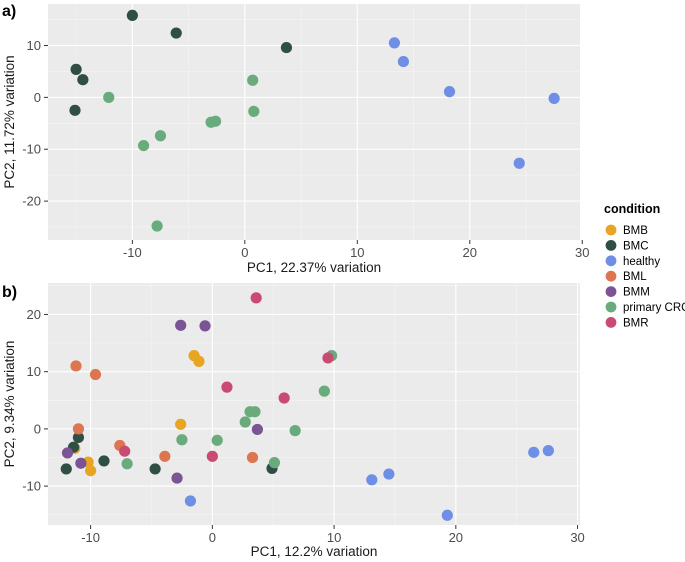 This screenshot has height=562, width=685. I want to click on legend-label: BMC, so click(636, 246).